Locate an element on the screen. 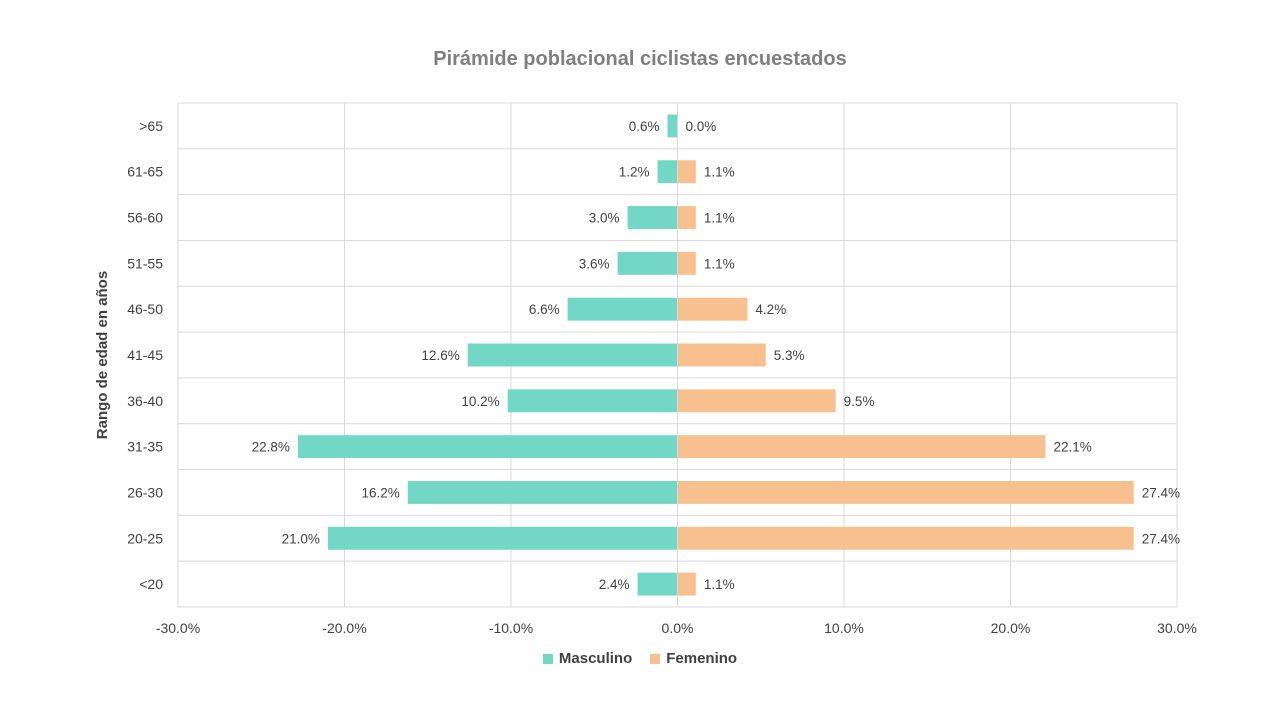 The image size is (1280, 720). data-label-masculino: 0.6% is located at coordinates (644, 126).